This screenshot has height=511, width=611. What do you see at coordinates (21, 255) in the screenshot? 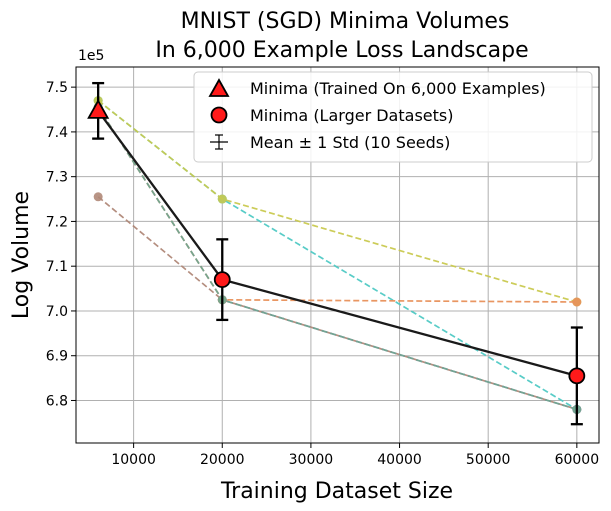
I see `y-axis-label: Log Volume` at bounding box center [21, 255].